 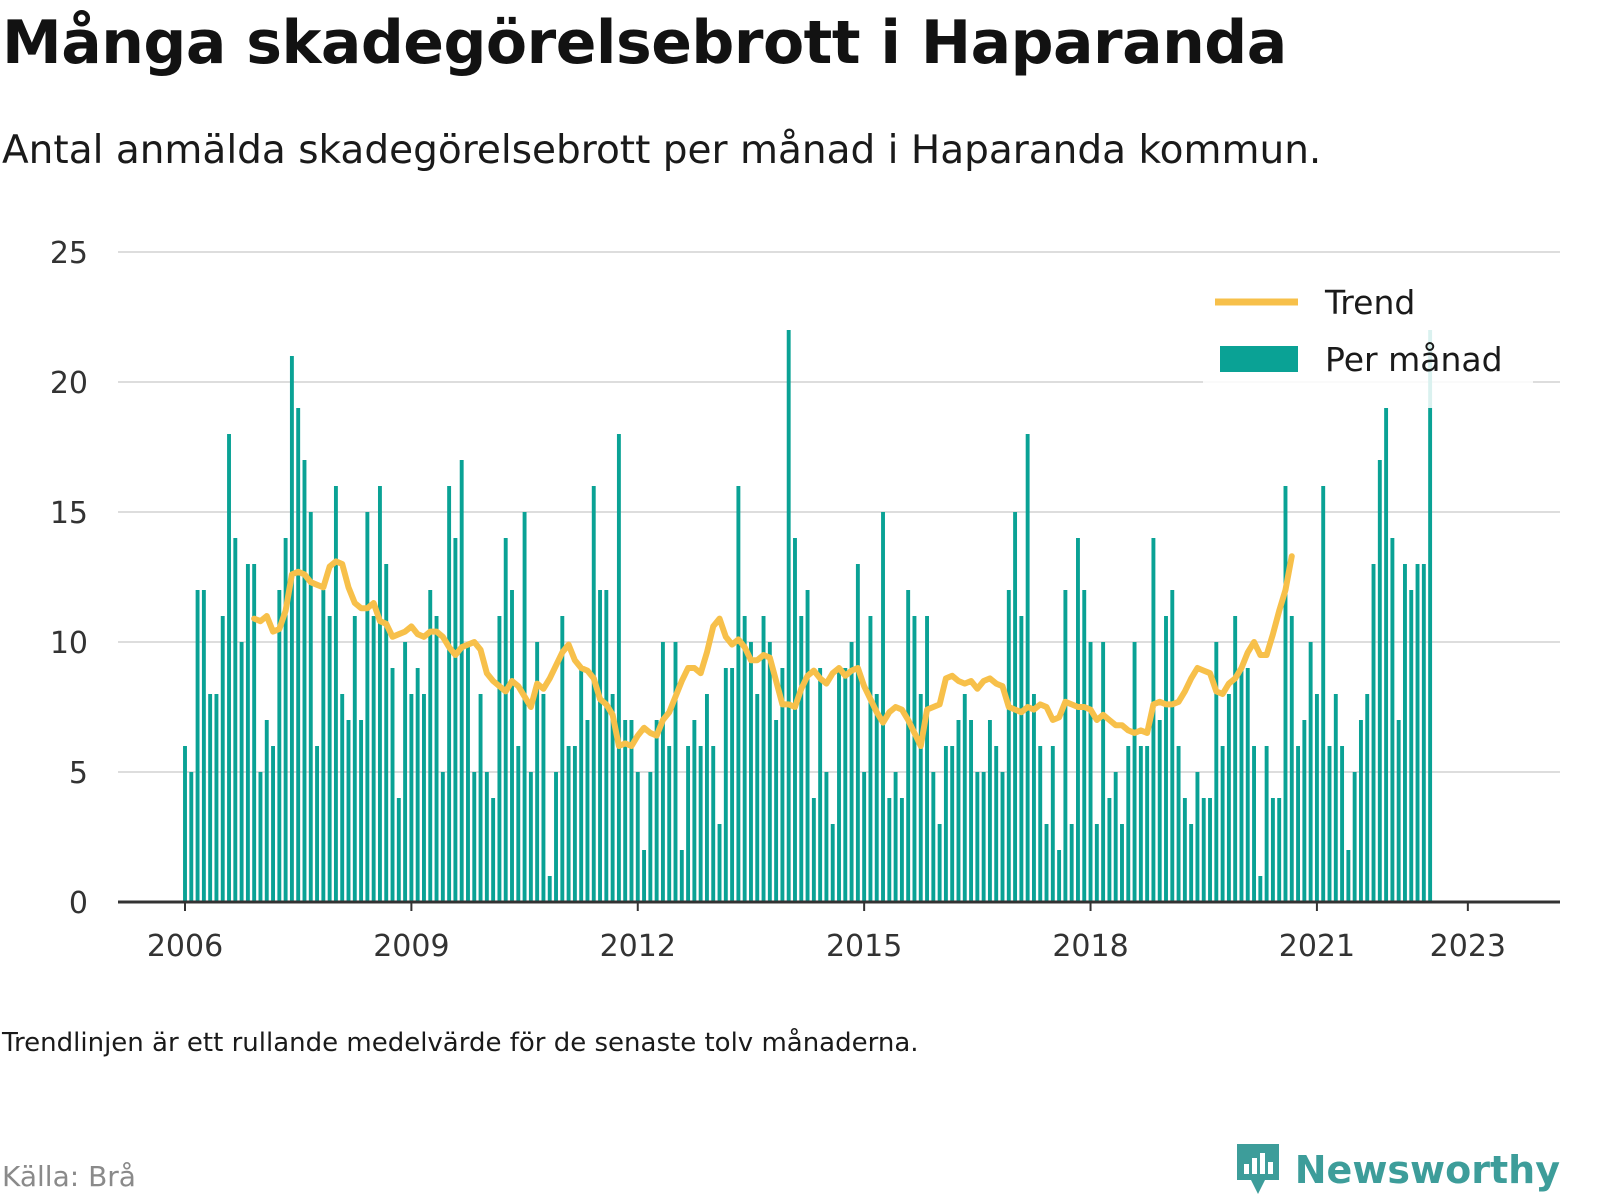 What do you see at coordinates (1468, 944) in the screenshot?
I see `x-tick-label: 2023` at bounding box center [1468, 944].